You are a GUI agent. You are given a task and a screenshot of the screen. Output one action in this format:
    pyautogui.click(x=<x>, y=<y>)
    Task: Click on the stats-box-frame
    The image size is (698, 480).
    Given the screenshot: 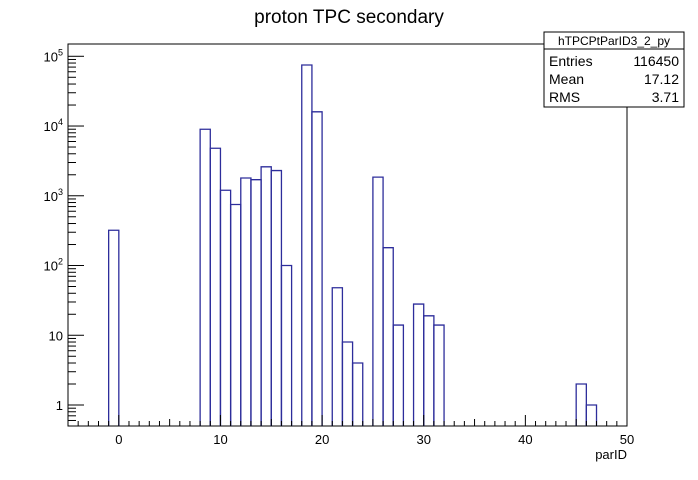 What is the action you would take?
    pyautogui.click(x=614, y=69)
    